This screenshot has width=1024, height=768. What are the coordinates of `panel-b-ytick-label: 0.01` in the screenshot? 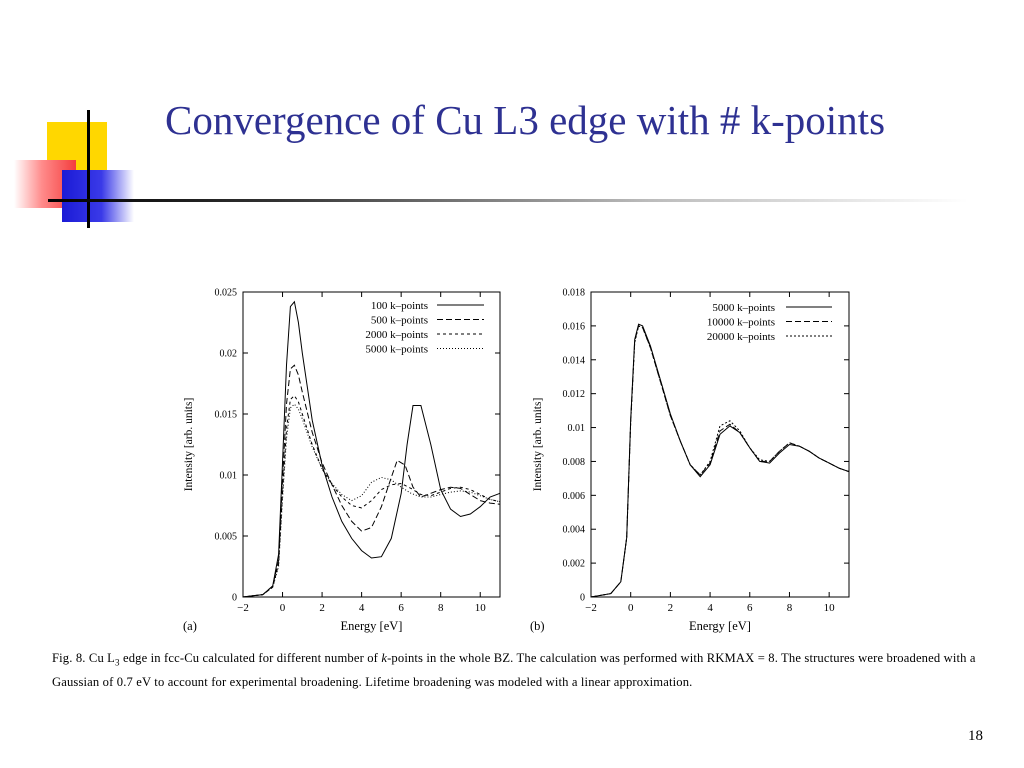 It's located at (577, 428).